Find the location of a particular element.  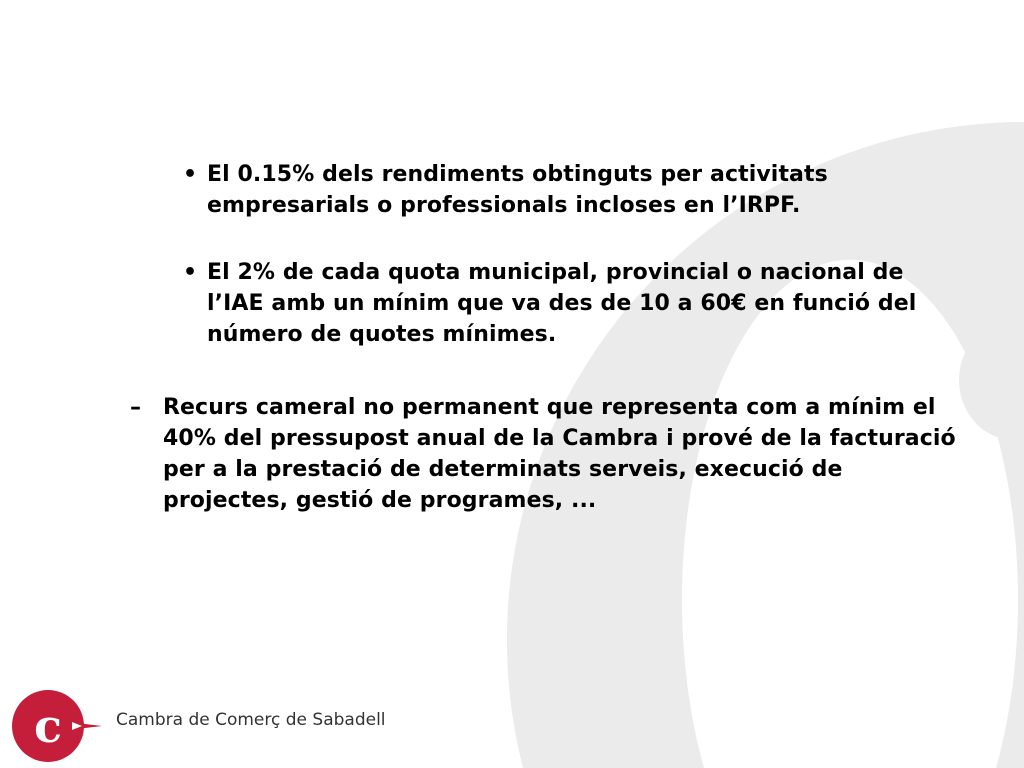

dash-icon: – is located at coordinates (135, 407).